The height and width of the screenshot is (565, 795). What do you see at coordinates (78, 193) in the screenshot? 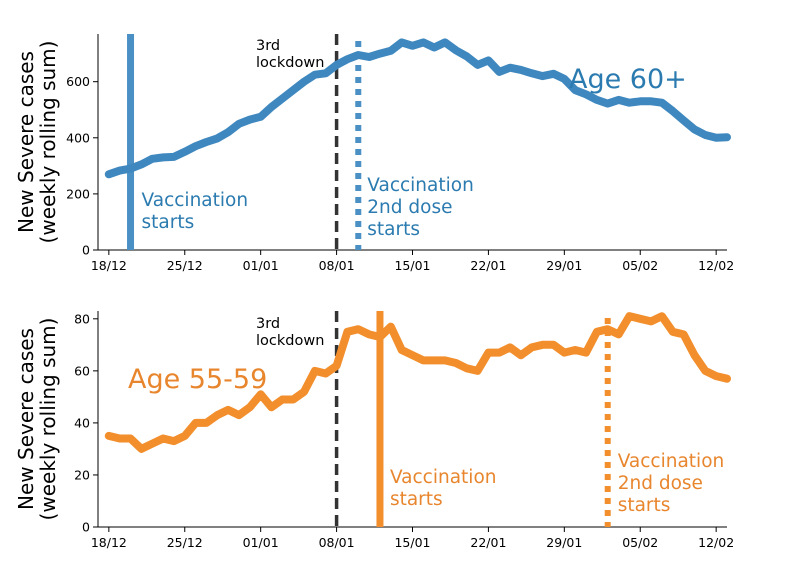
I see `y-tick-label: 200` at bounding box center [78, 193].